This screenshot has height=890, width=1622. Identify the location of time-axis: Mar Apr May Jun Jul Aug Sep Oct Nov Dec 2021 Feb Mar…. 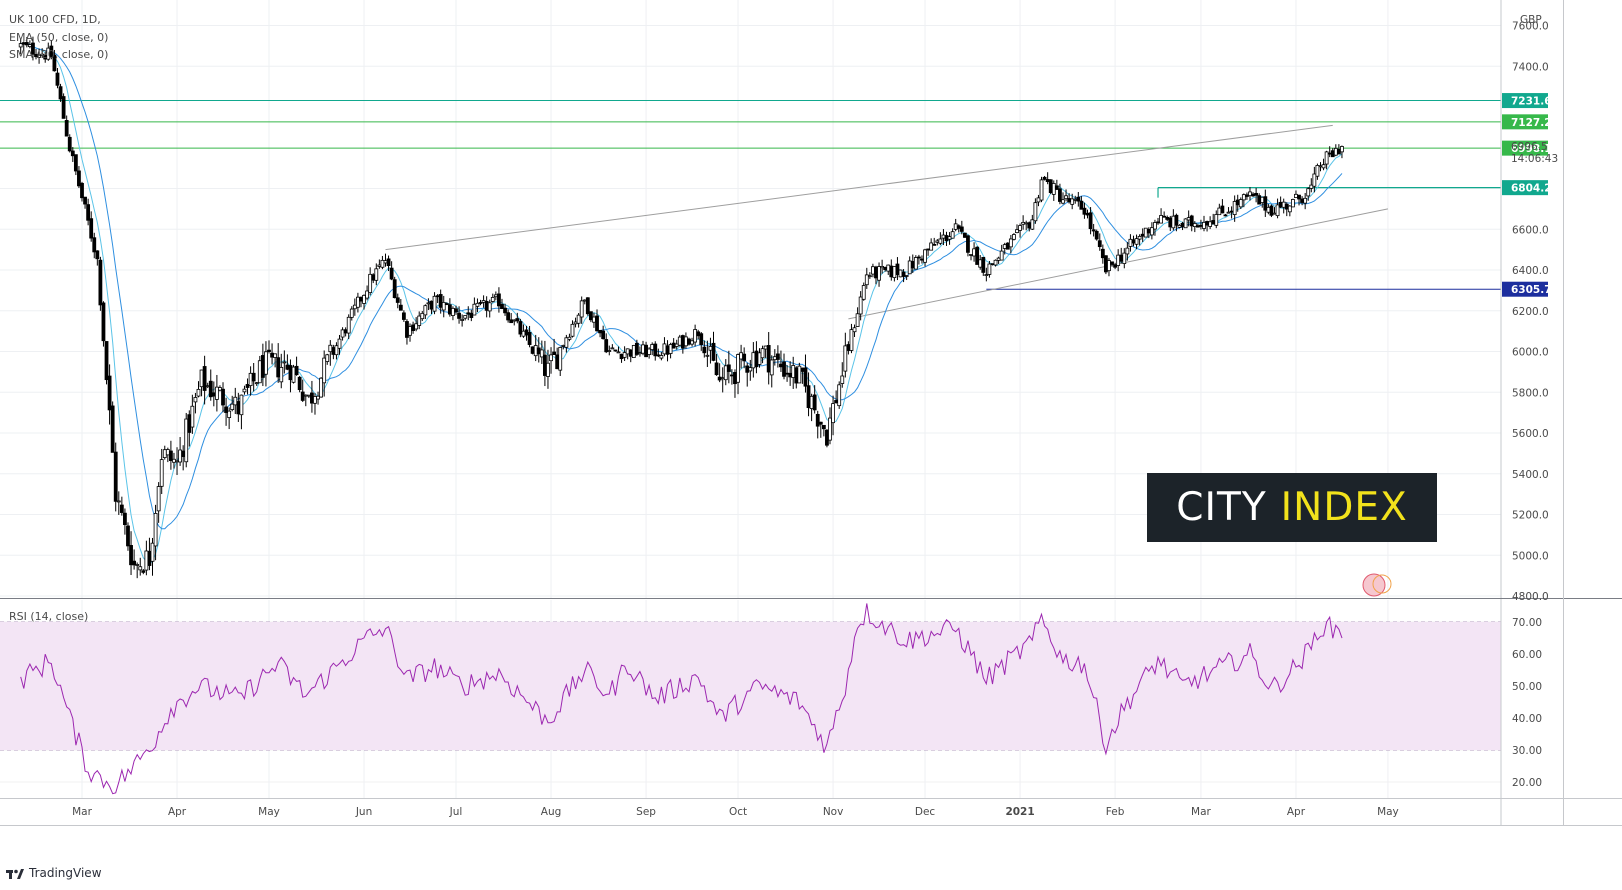
(735, 812).